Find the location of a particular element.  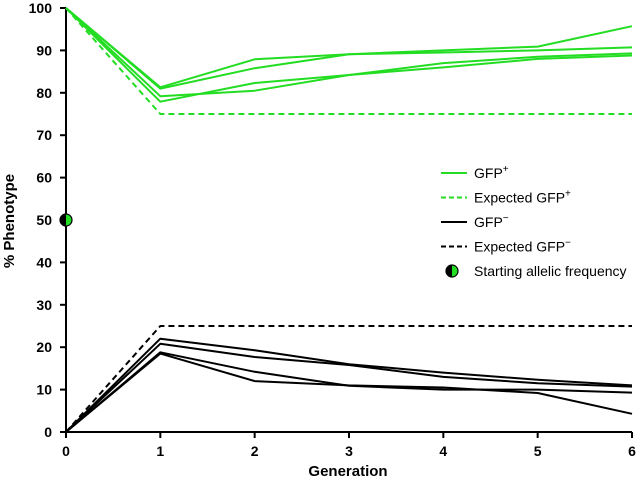

x-tick-label: 3 is located at coordinates (349, 451).